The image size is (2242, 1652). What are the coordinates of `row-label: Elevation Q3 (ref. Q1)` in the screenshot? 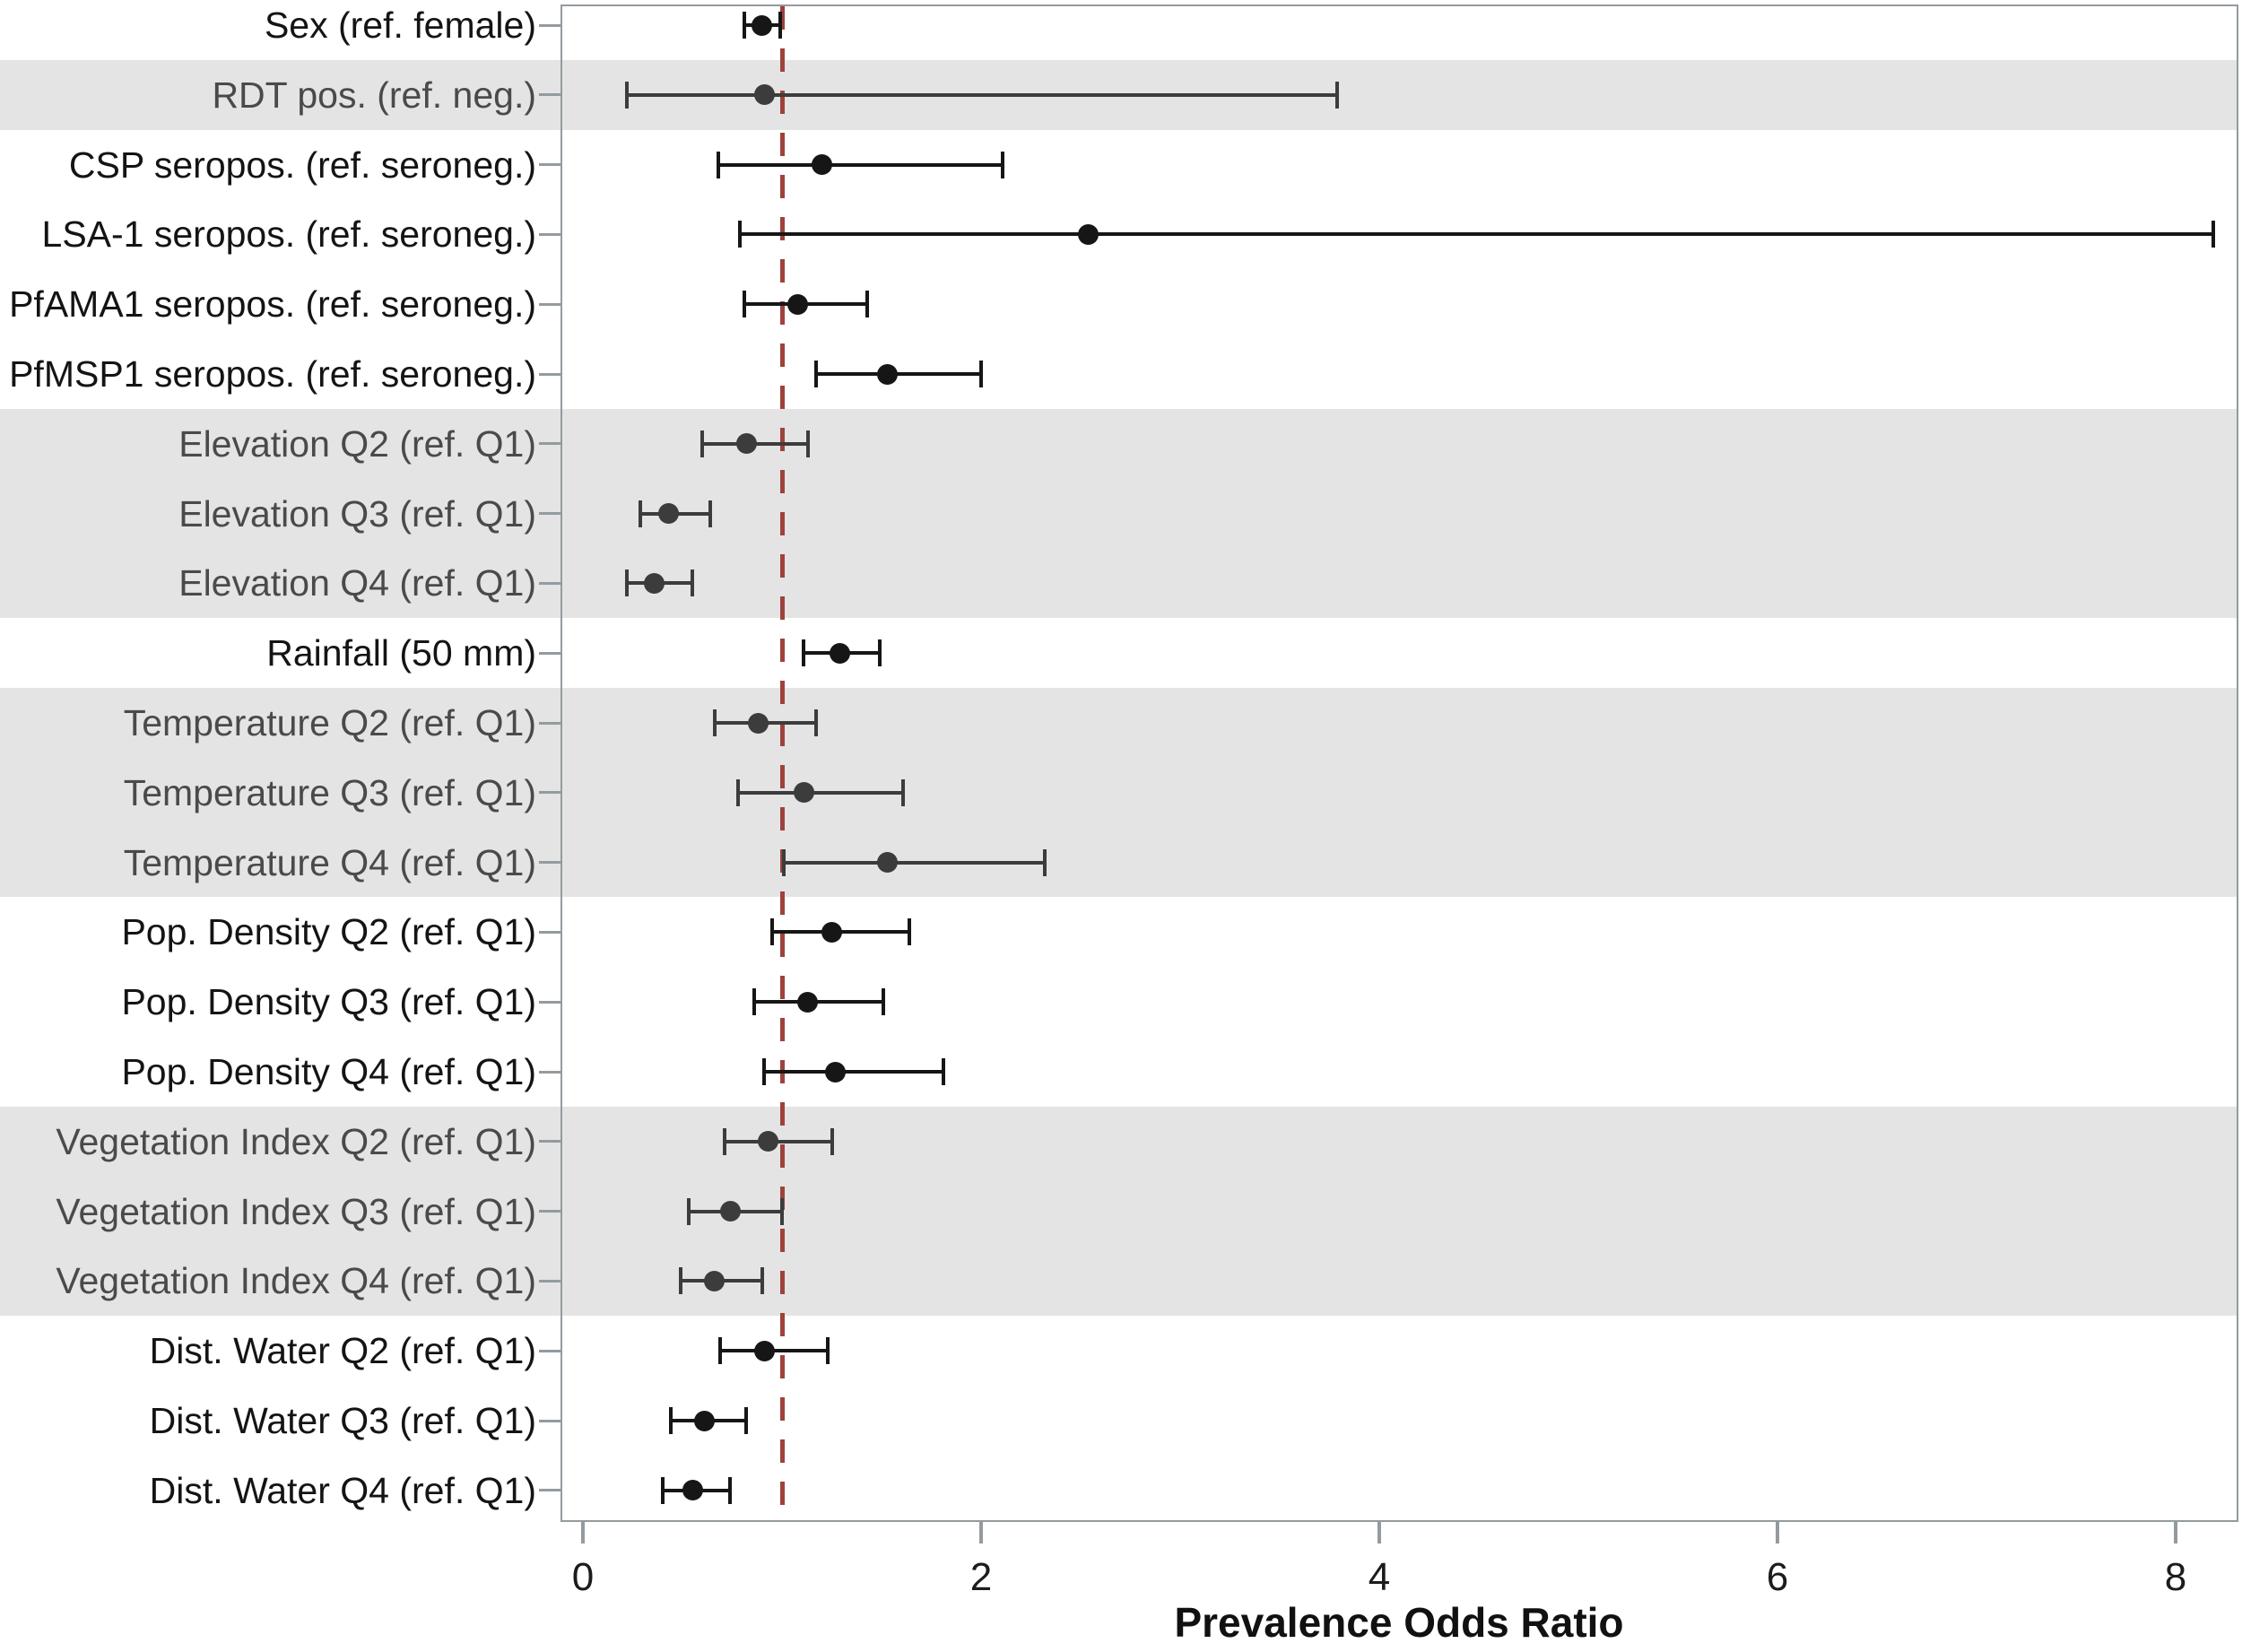 It's located at (357, 513).